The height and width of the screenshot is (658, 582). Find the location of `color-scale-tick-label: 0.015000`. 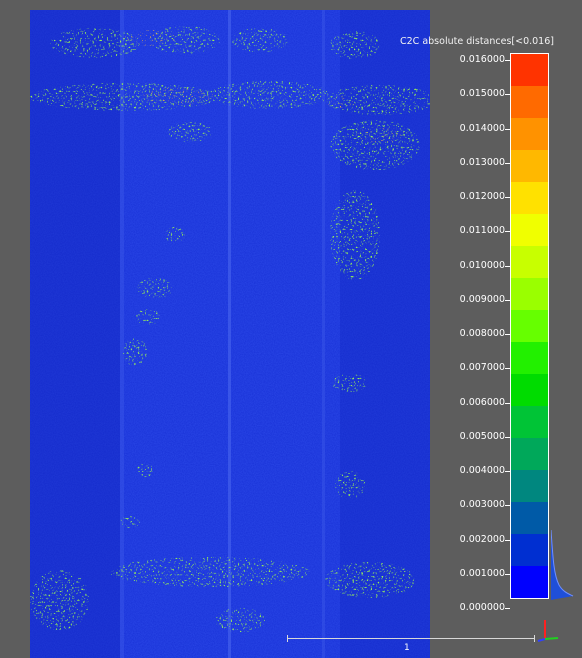

color-scale-tick-label: 0.015000 is located at coordinates (482, 94).